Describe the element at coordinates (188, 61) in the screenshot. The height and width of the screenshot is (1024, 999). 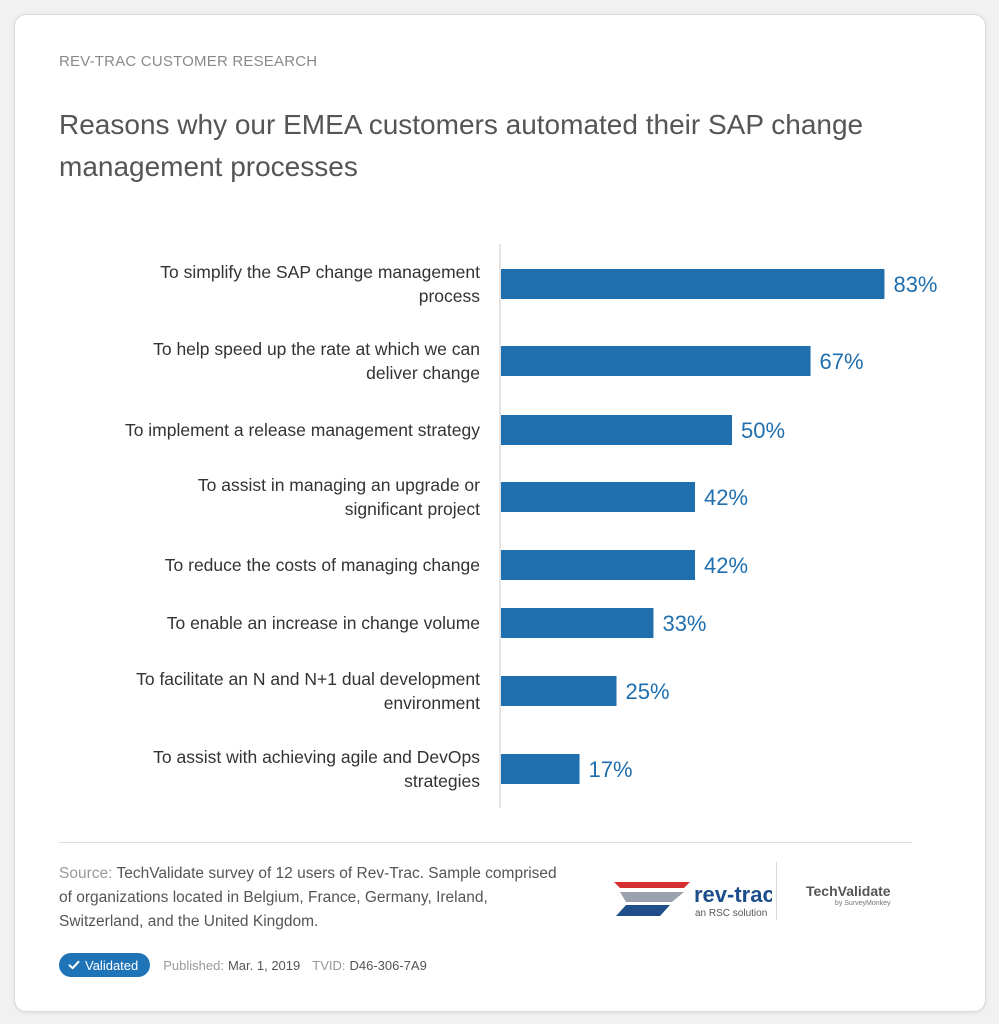
I see `eyebrow-label: REV-TRAC CUSTOMER RESEARCH` at that location.